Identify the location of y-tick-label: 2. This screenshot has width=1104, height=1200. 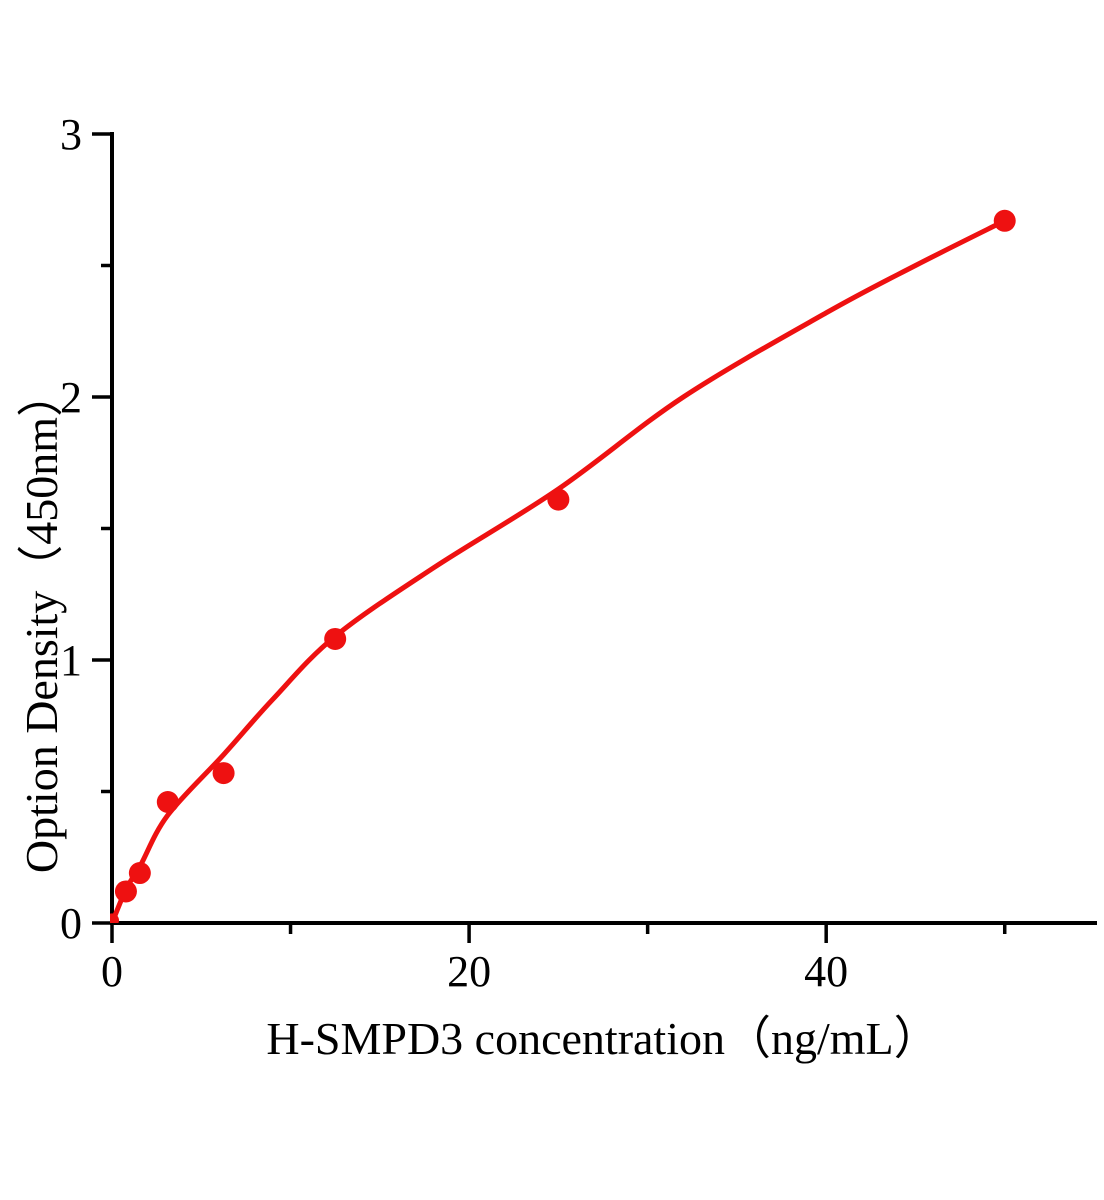
(71, 397).